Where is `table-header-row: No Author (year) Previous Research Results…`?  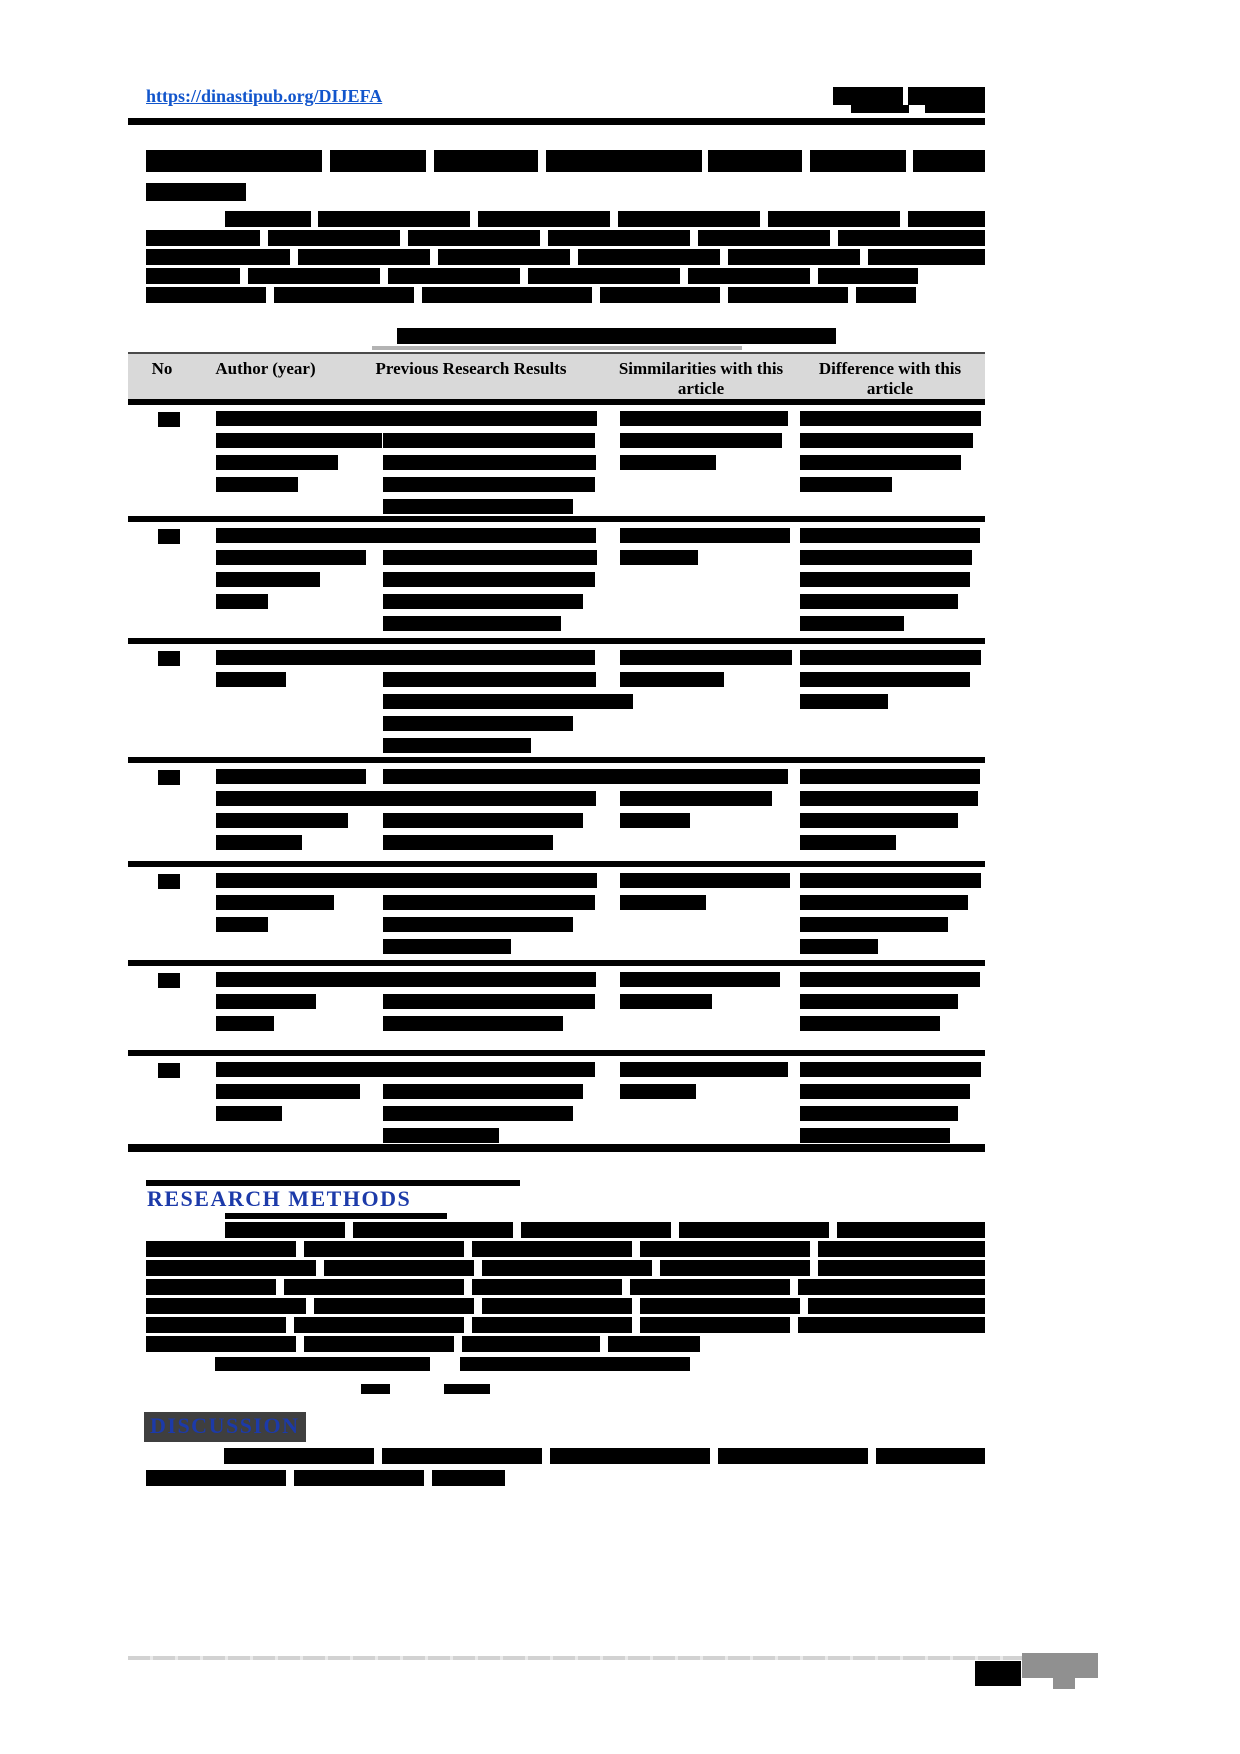 table-header-row: No Author (year) Previous Research Results… is located at coordinates (556, 379).